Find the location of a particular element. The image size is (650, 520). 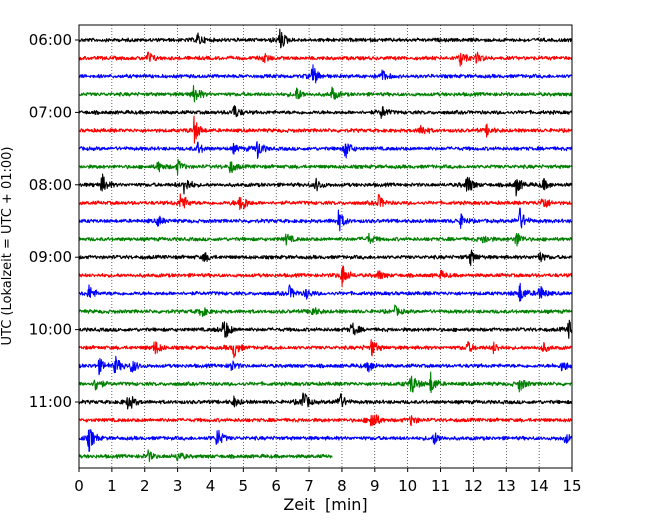

x-tick-label: 0 is located at coordinates (79, 486).